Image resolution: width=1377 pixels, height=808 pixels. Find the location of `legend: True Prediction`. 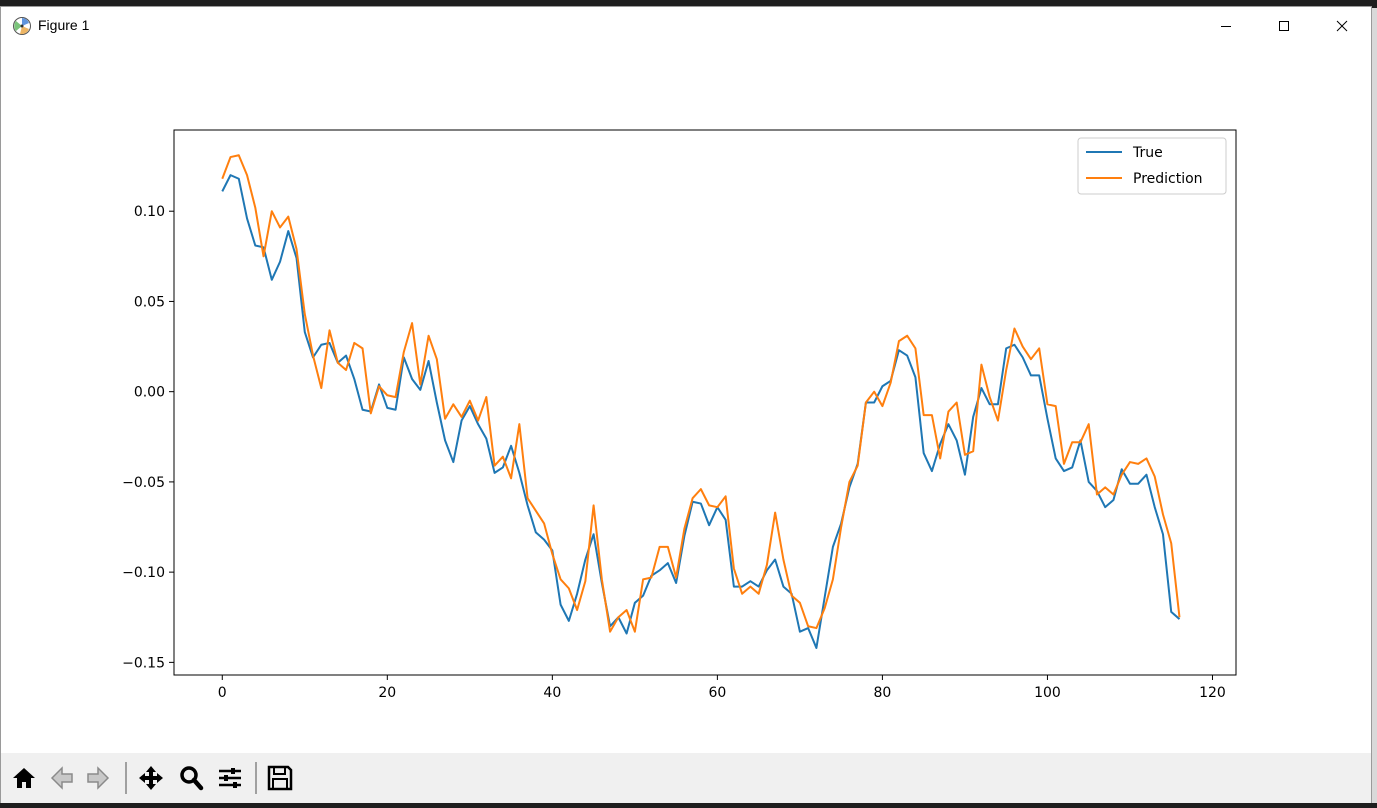

legend: True Prediction is located at coordinates (1152, 166).